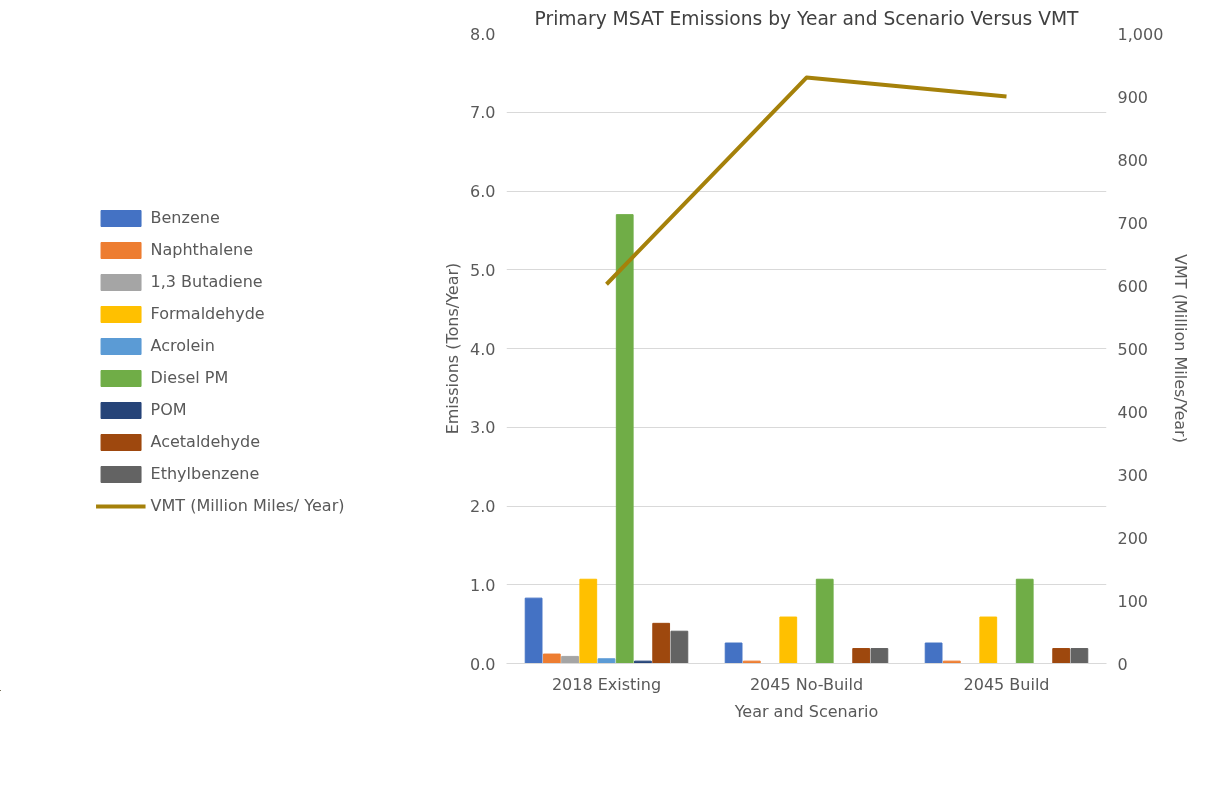 This screenshot has height=788, width=1225. What do you see at coordinates (1133, 601) in the screenshot?
I see `y2-tick-label: 100` at bounding box center [1133, 601].